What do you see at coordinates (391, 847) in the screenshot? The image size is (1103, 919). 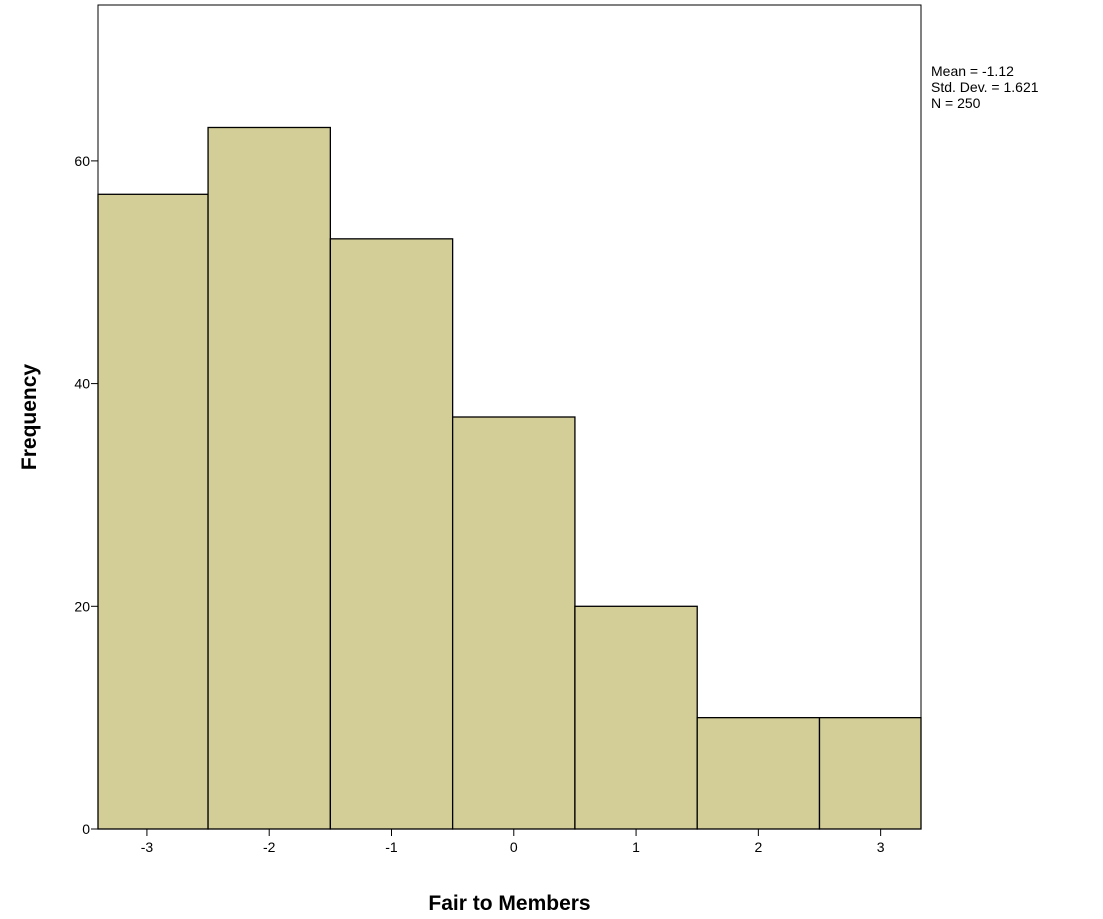 I see `x-tick-label: -1` at bounding box center [391, 847].